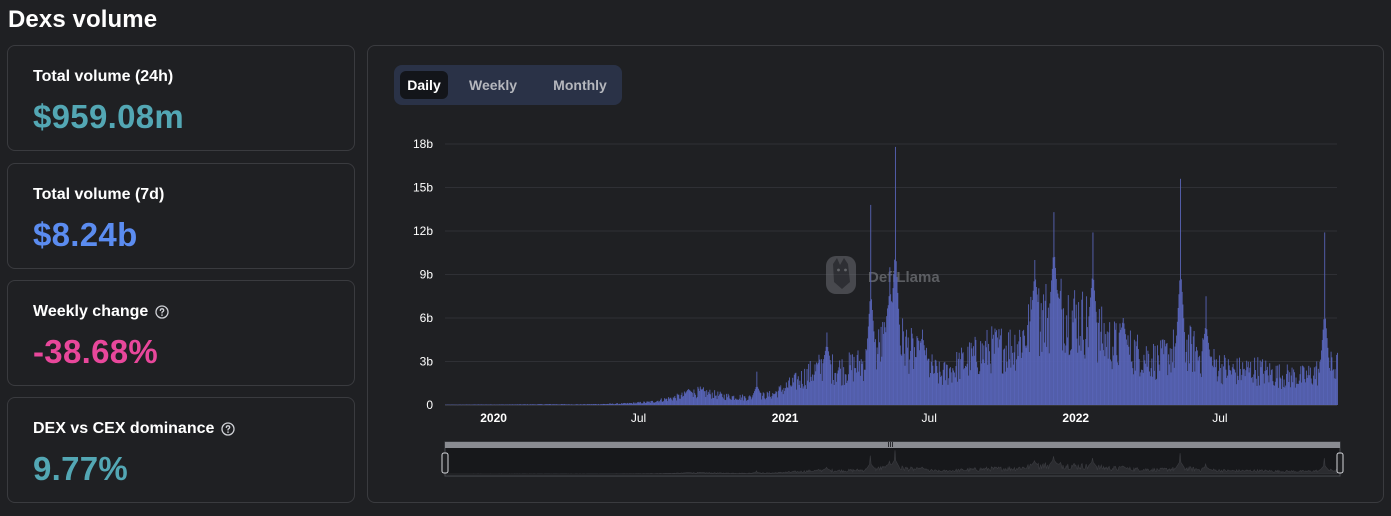 The height and width of the screenshot is (516, 1391). What do you see at coordinates (424, 85) in the screenshot?
I see `tab-daily: Daily` at bounding box center [424, 85].